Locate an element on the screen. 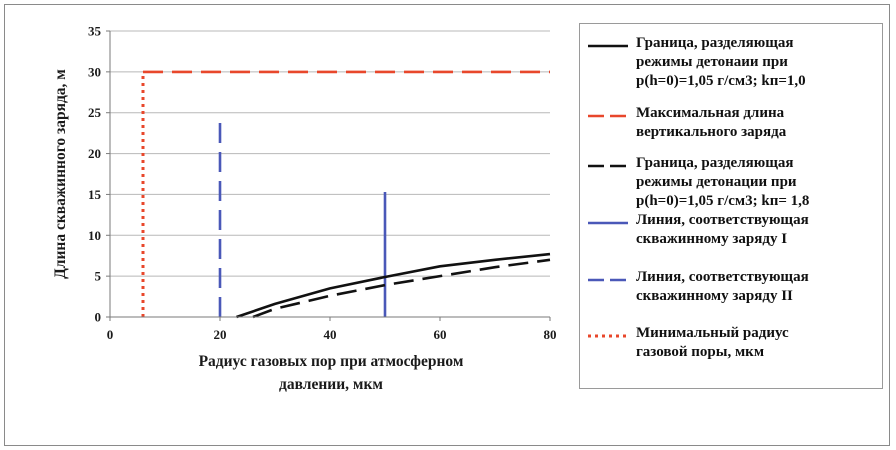 This screenshot has width=896, height=450. y-tick-label: 15 is located at coordinates (95, 194).